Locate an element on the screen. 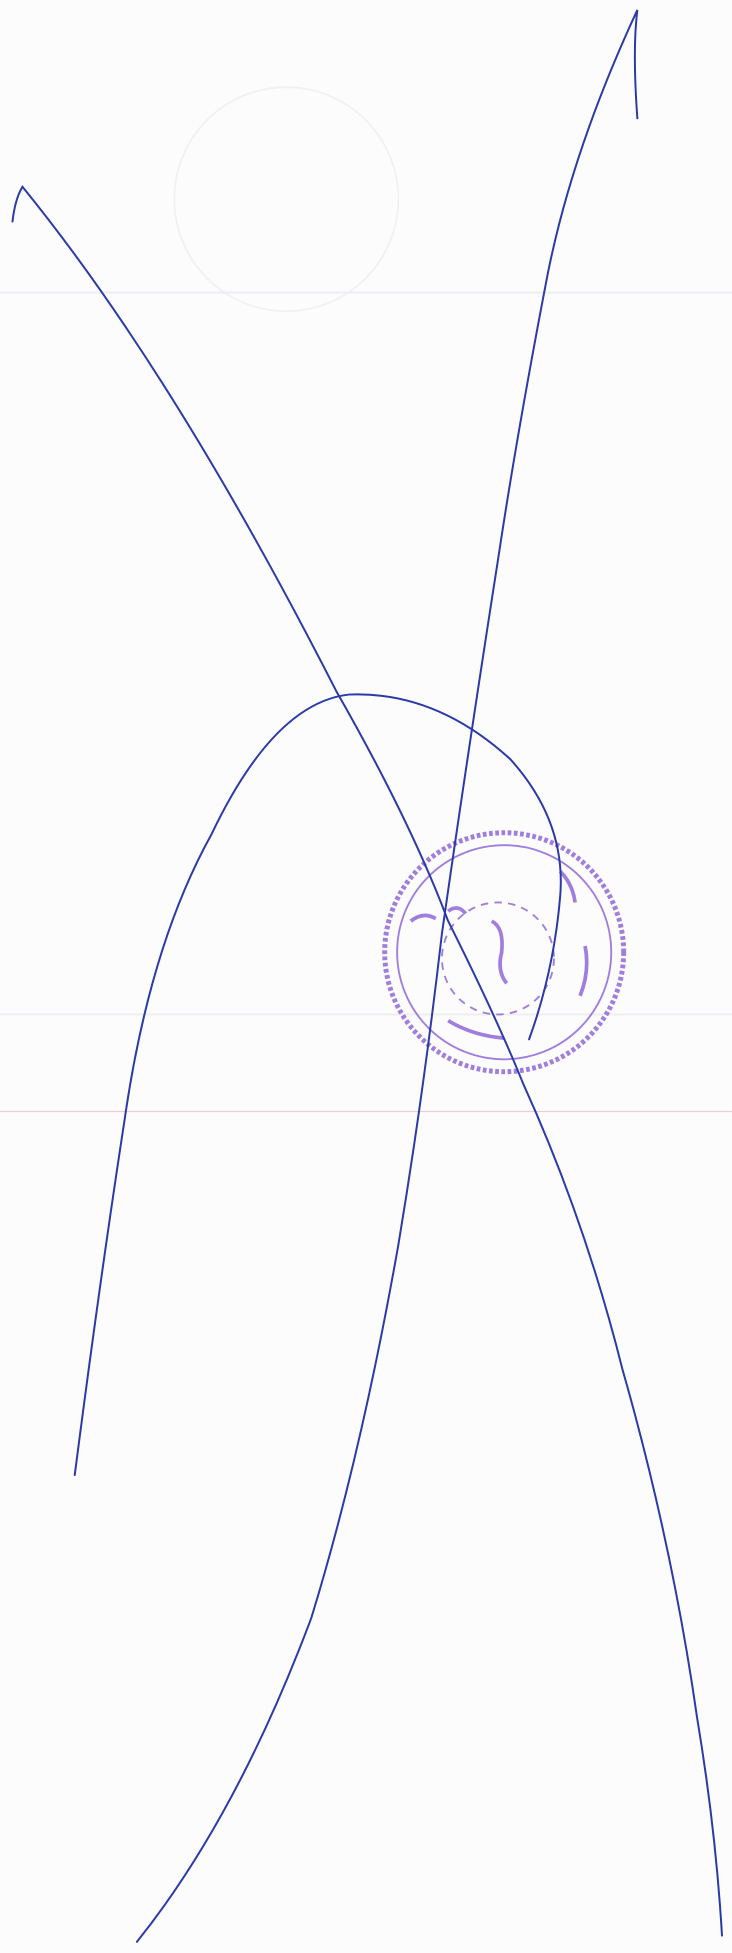 Image resolution: width=732 pixels, height=1953 pixels. faint-bleed-circle is located at coordinates (286, 199).